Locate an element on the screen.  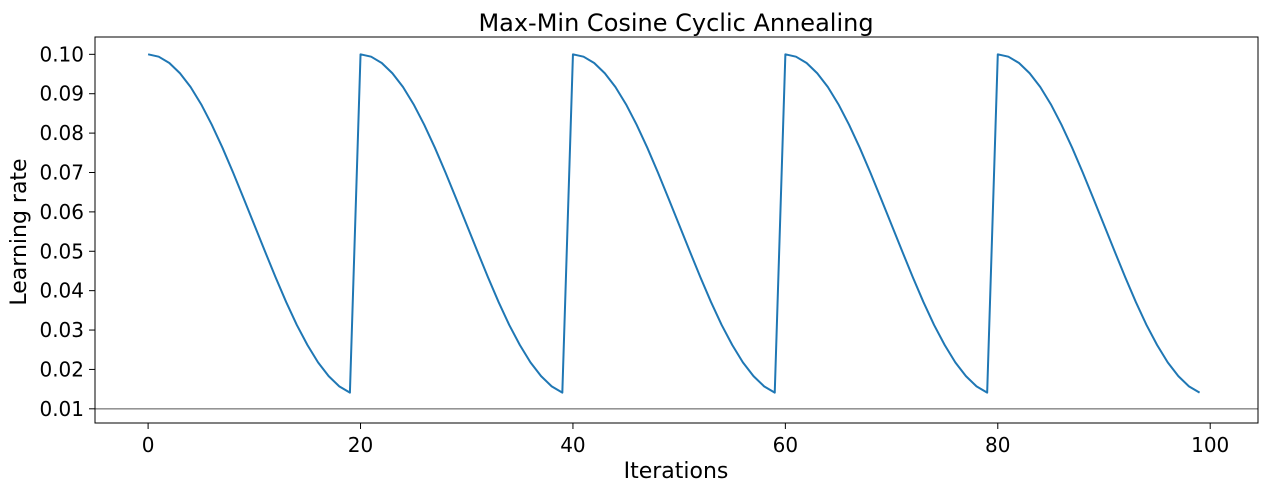
x-tick-label: 100 is located at coordinates (1210, 445).